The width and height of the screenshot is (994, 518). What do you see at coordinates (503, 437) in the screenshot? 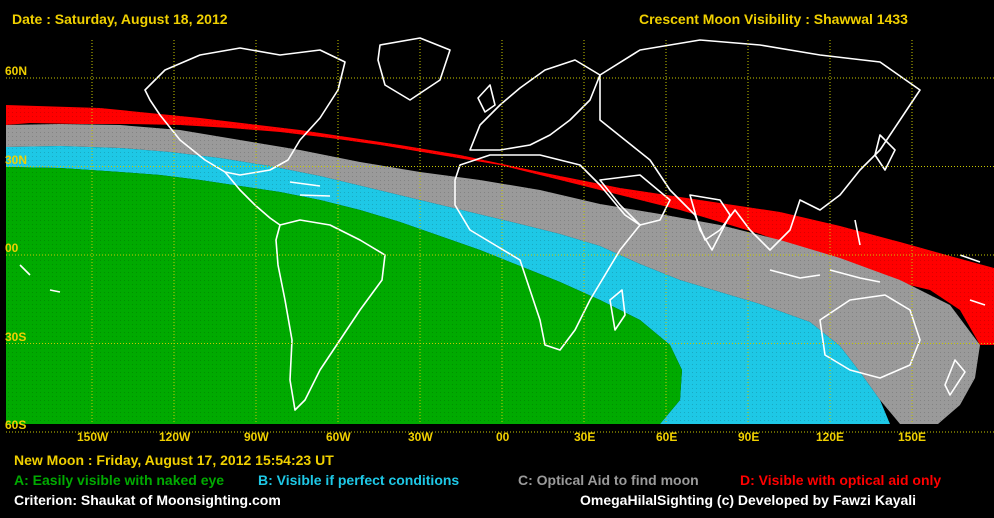
I see `lon-label: 00` at bounding box center [503, 437].